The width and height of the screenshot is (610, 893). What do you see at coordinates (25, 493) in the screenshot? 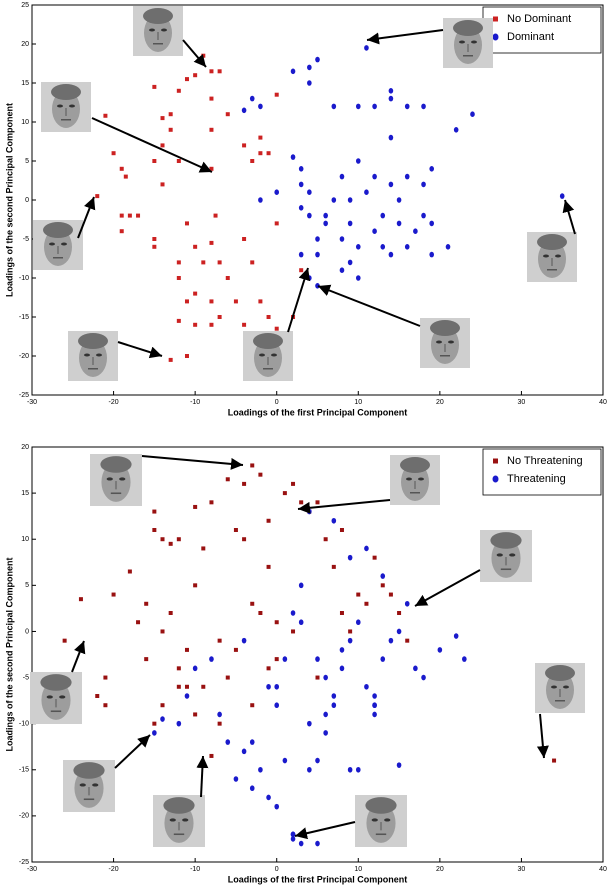
I see `y-tick-label: 15` at bounding box center [25, 493].